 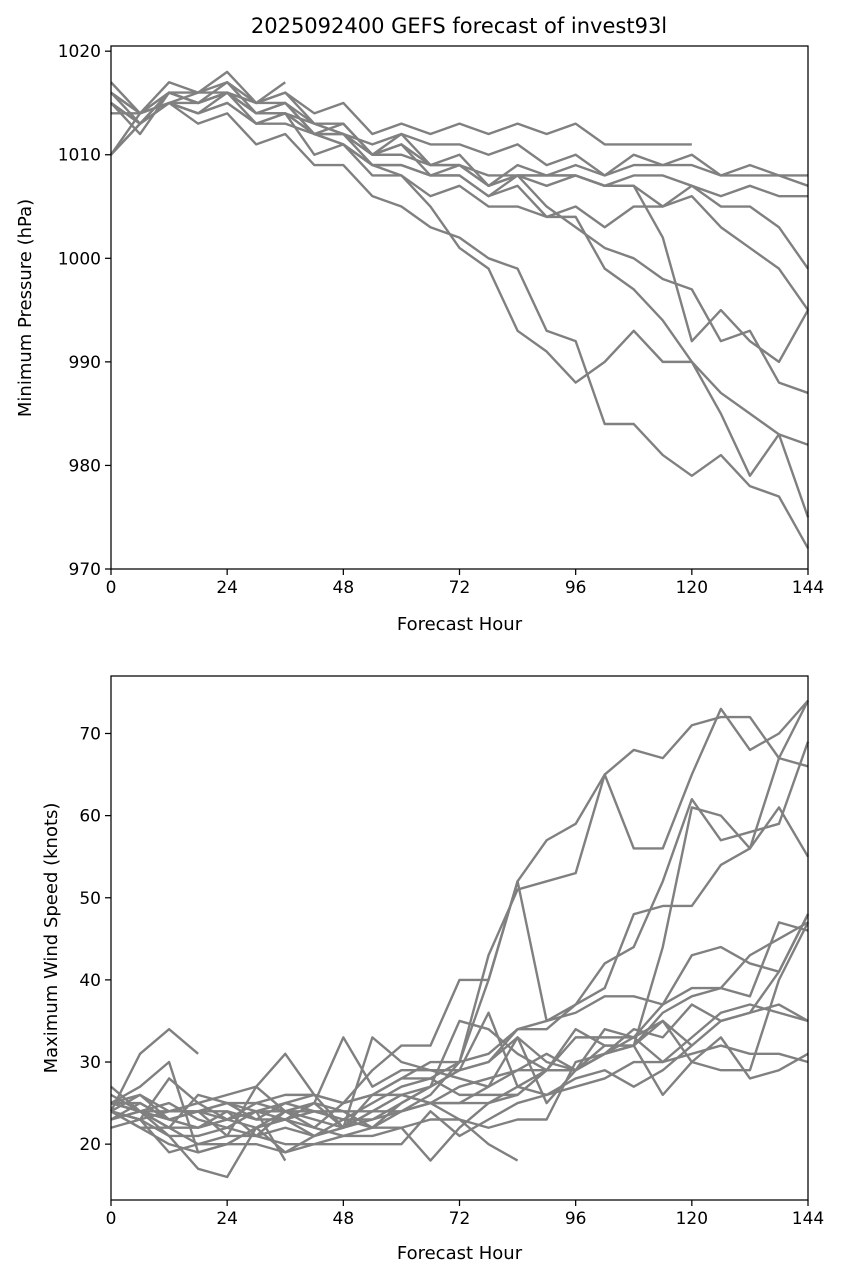 What do you see at coordinates (460, 588) in the screenshot?
I see `pressure-x-tick-label: 72` at bounding box center [460, 588].